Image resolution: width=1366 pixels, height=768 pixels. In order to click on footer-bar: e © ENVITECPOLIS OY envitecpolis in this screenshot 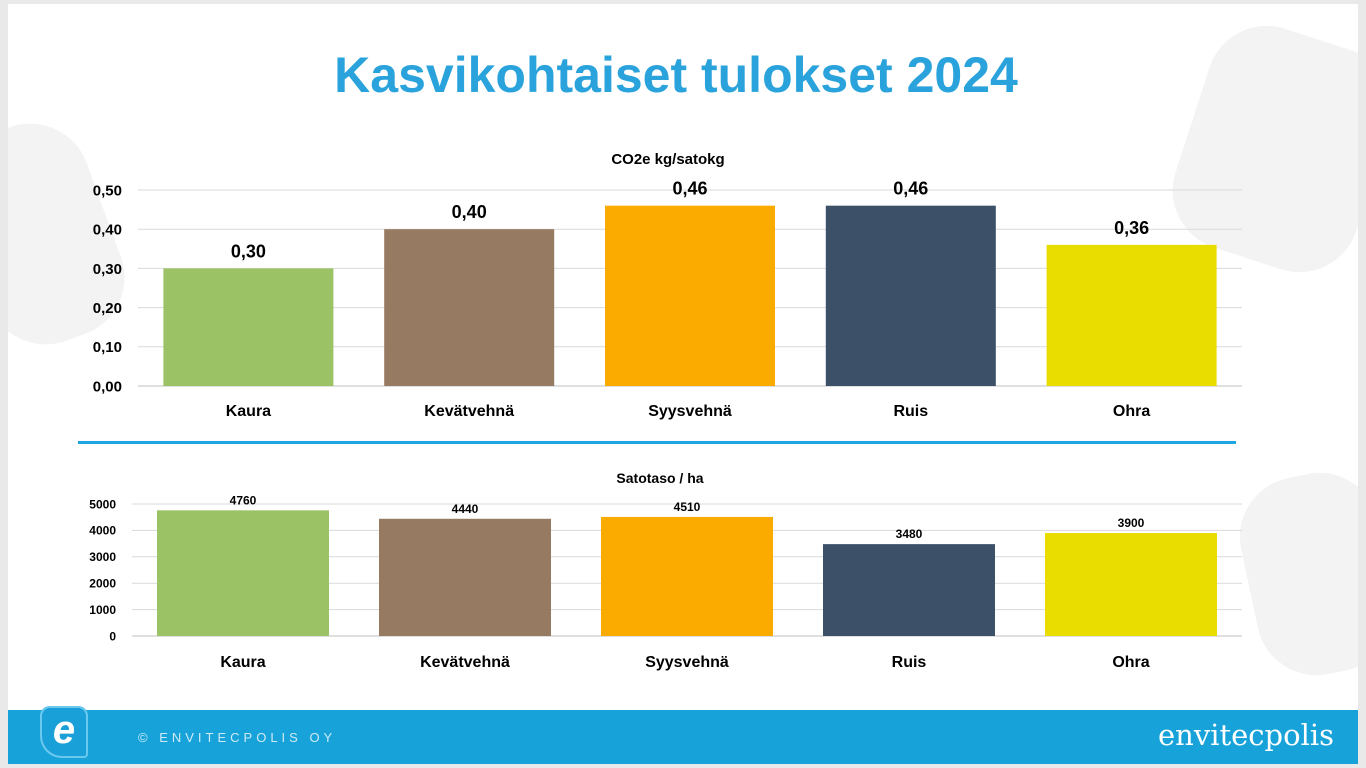, I will do `click(683, 735)`.